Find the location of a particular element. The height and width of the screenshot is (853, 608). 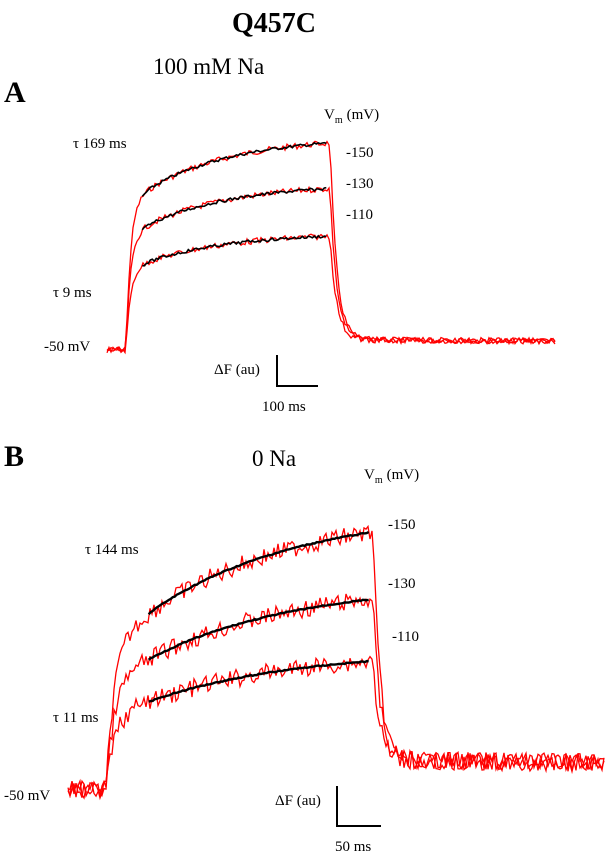

panel-b-scale-x-label: 50 ms is located at coordinates (353, 846).